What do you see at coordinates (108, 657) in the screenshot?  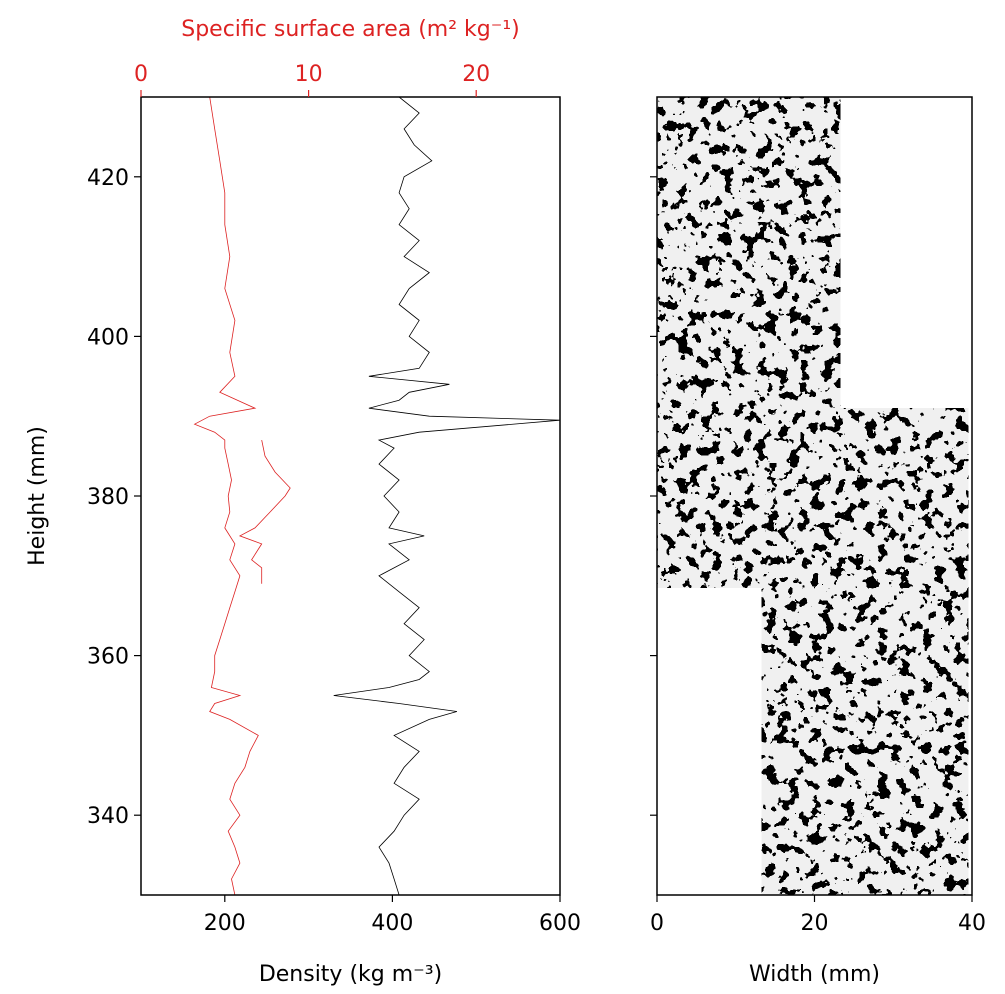 I see `y-tick-label: 360` at bounding box center [108, 657].